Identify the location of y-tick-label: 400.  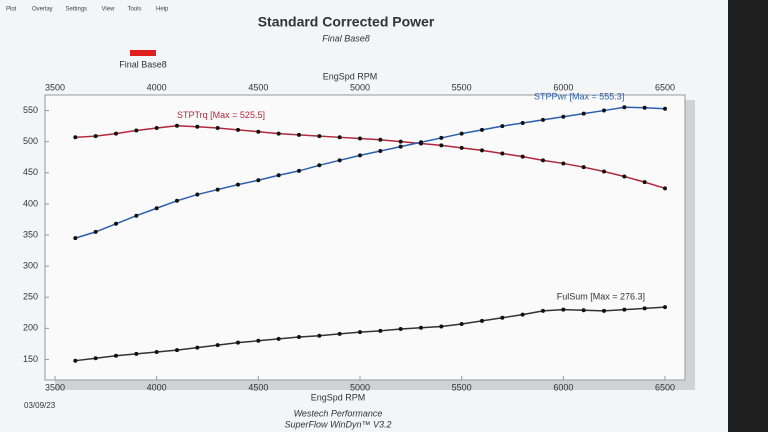
(30, 203).